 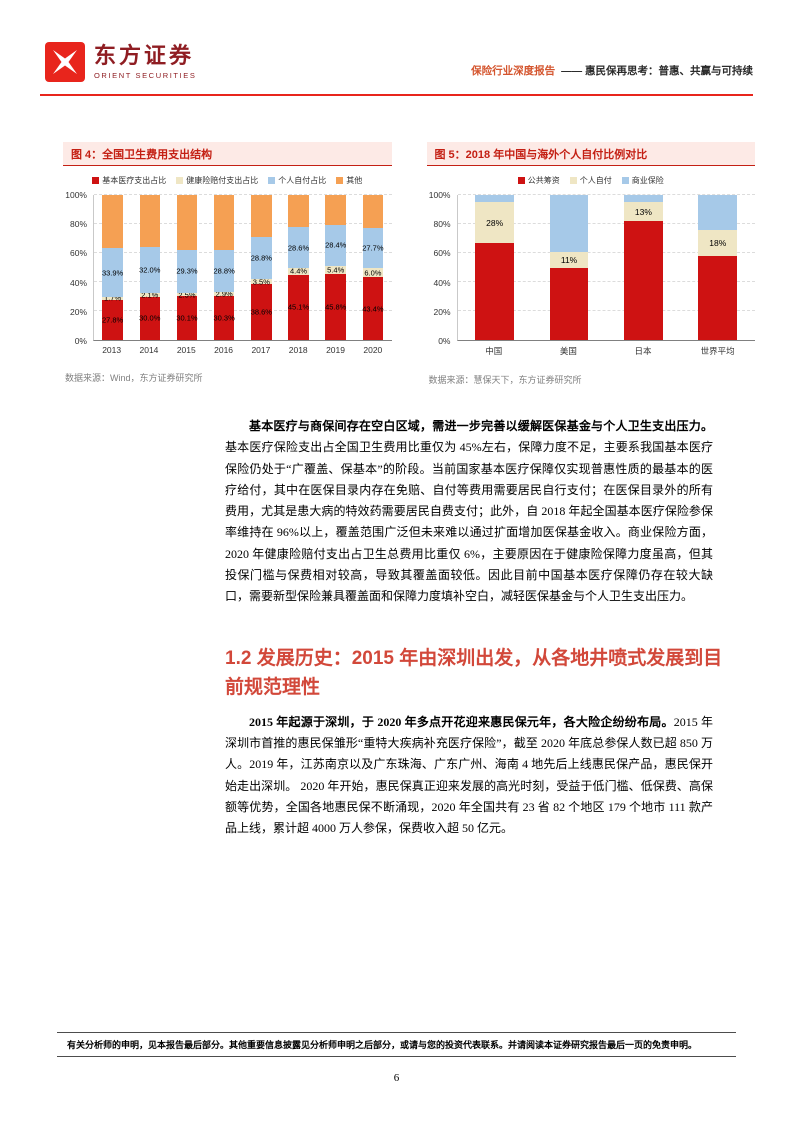 I want to click on bar-column: 38.6% 3.5% 28.8%, so click(x=261, y=267).